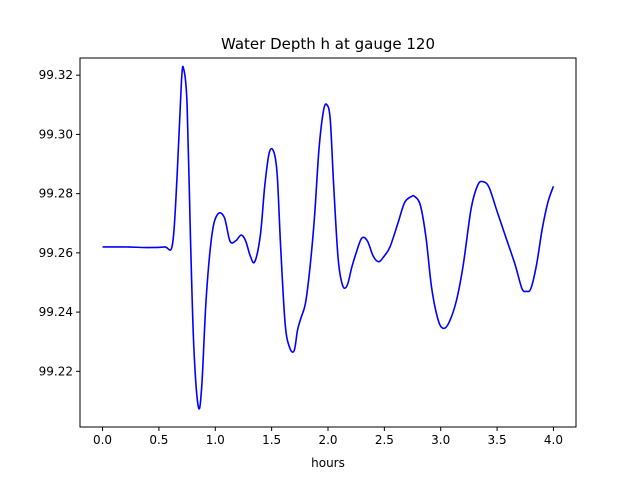  I want to click on y-tick-label: 99.28, so click(56, 194).